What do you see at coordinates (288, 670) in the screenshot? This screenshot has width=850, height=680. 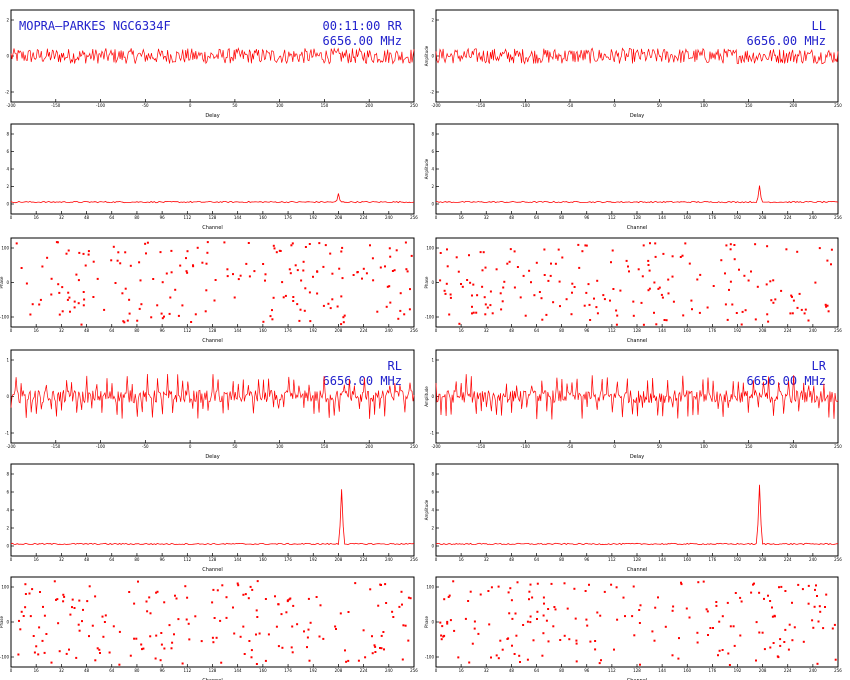 I see `x-tick-label: 176` at bounding box center [288, 670].